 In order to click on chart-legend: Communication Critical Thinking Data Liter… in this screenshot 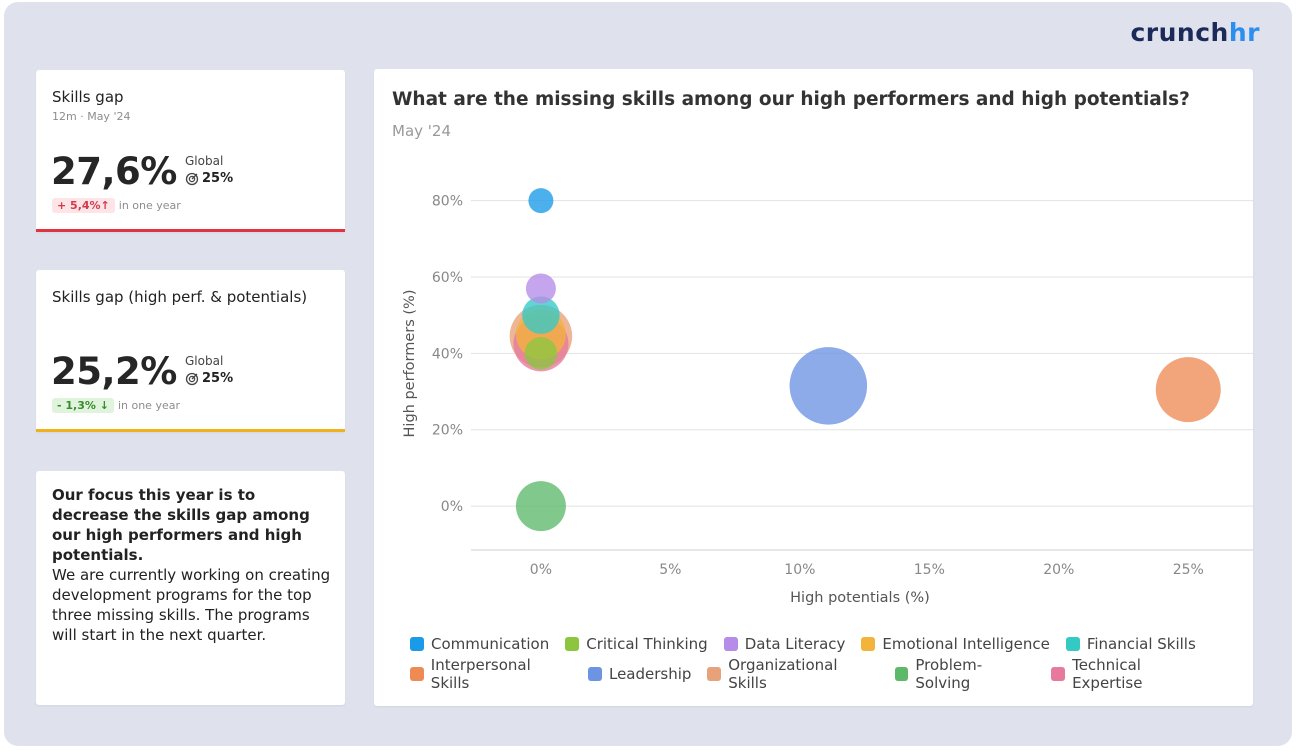, I will do `click(820, 660)`.